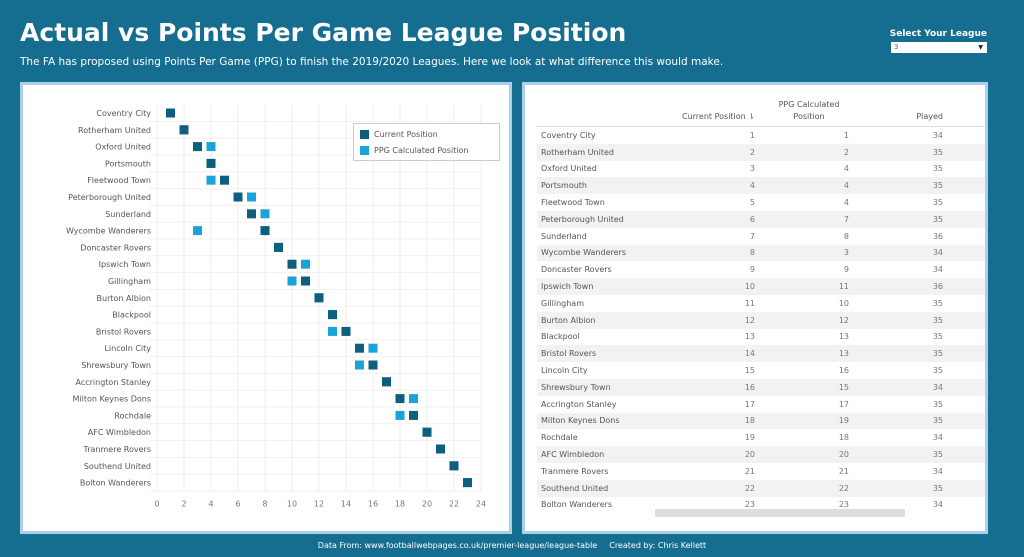  Describe the element at coordinates (364, 134) in the screenshot. I see `legend-swatch` at that location.